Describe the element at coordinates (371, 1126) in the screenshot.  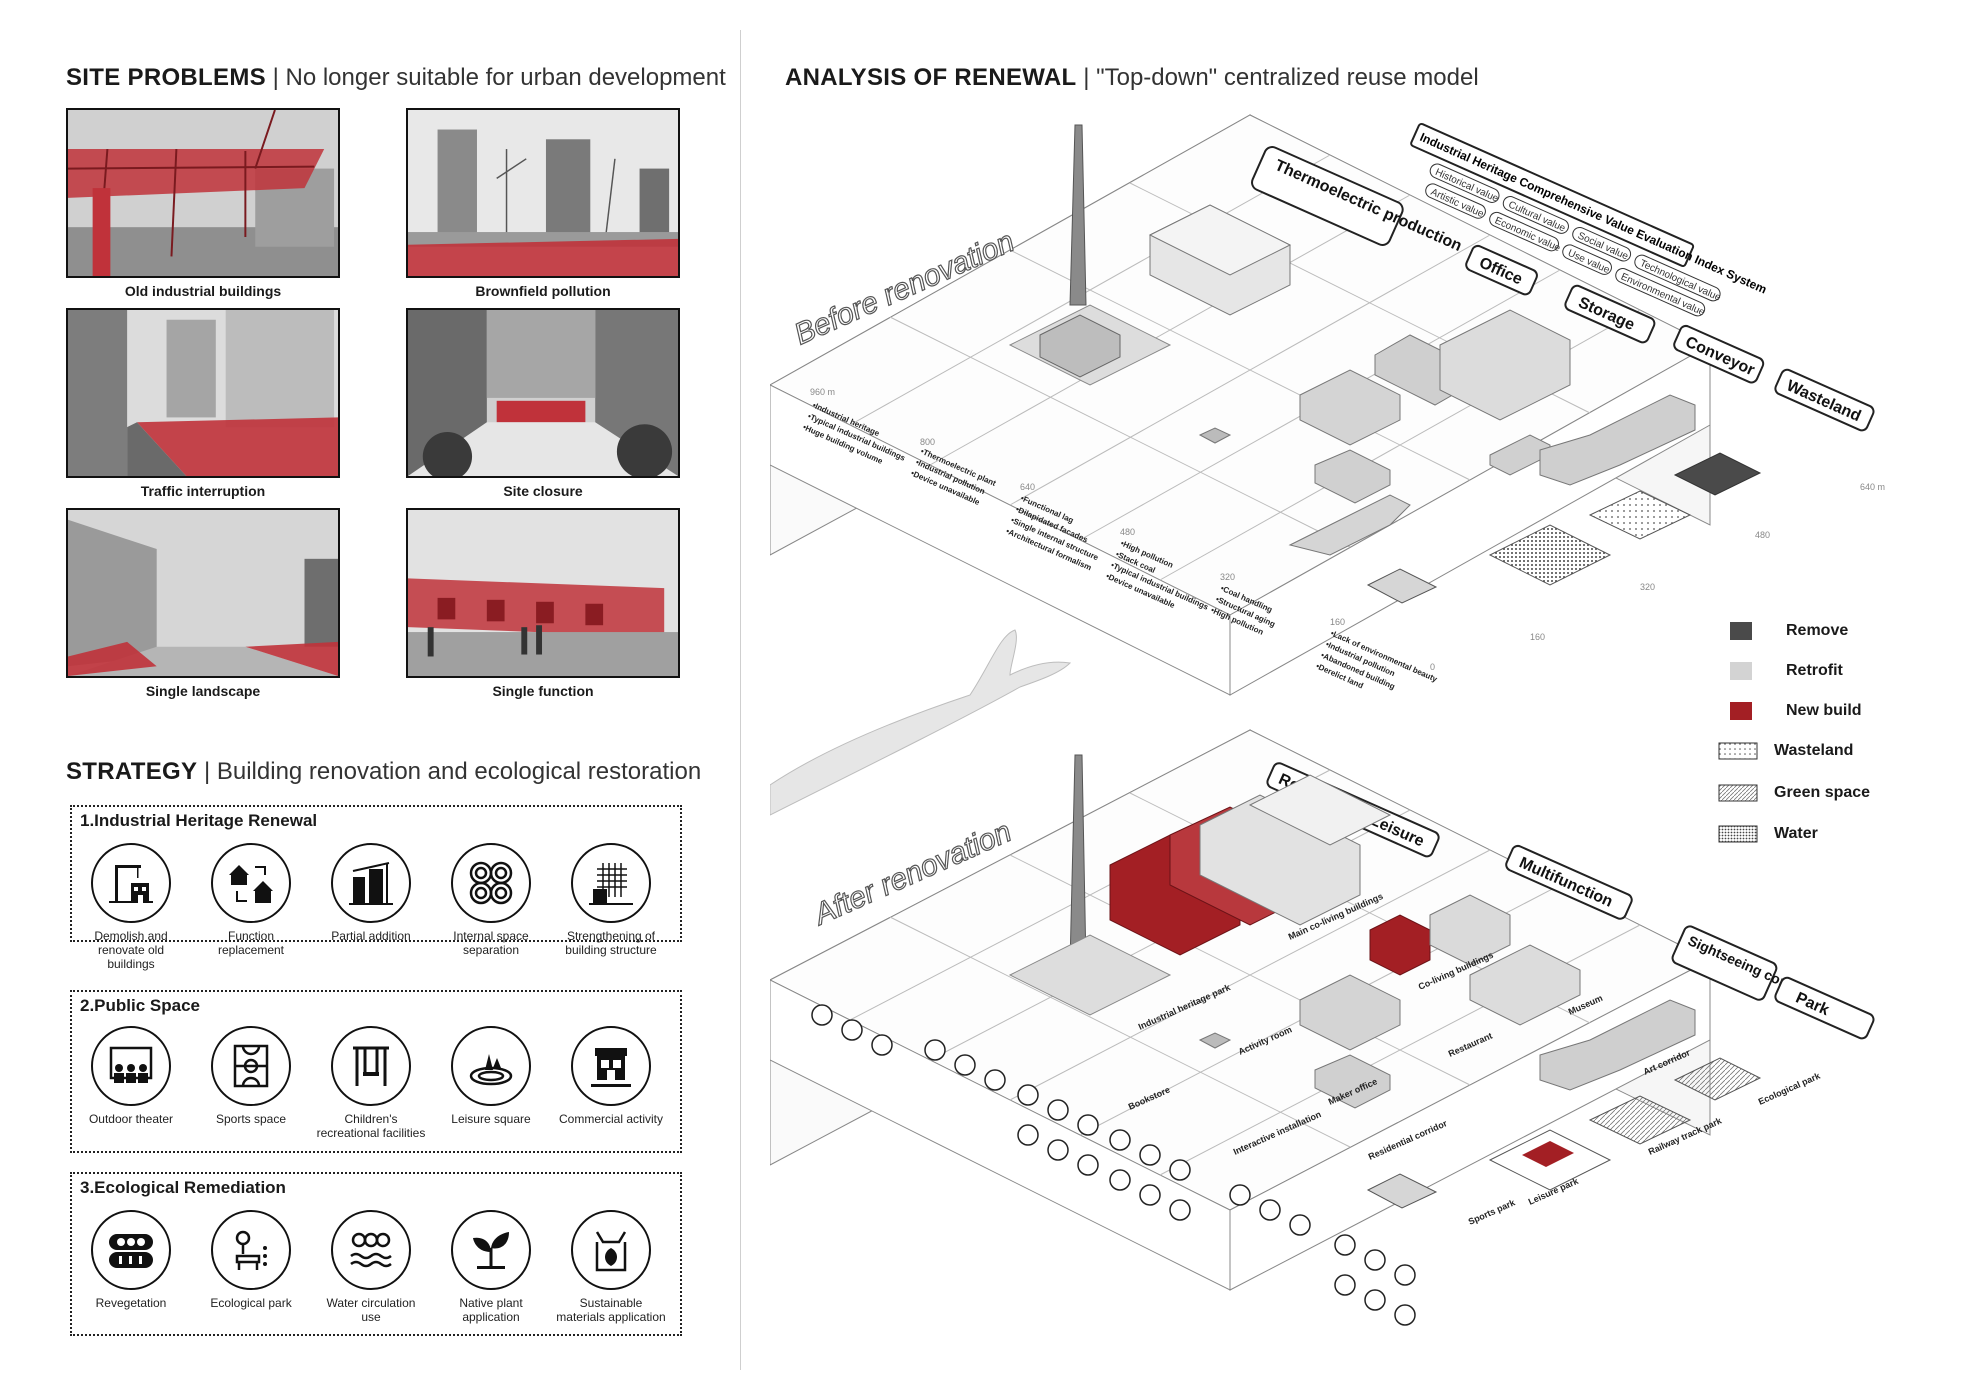
I see `strategy-label: Children's recreational facilities` at that location.